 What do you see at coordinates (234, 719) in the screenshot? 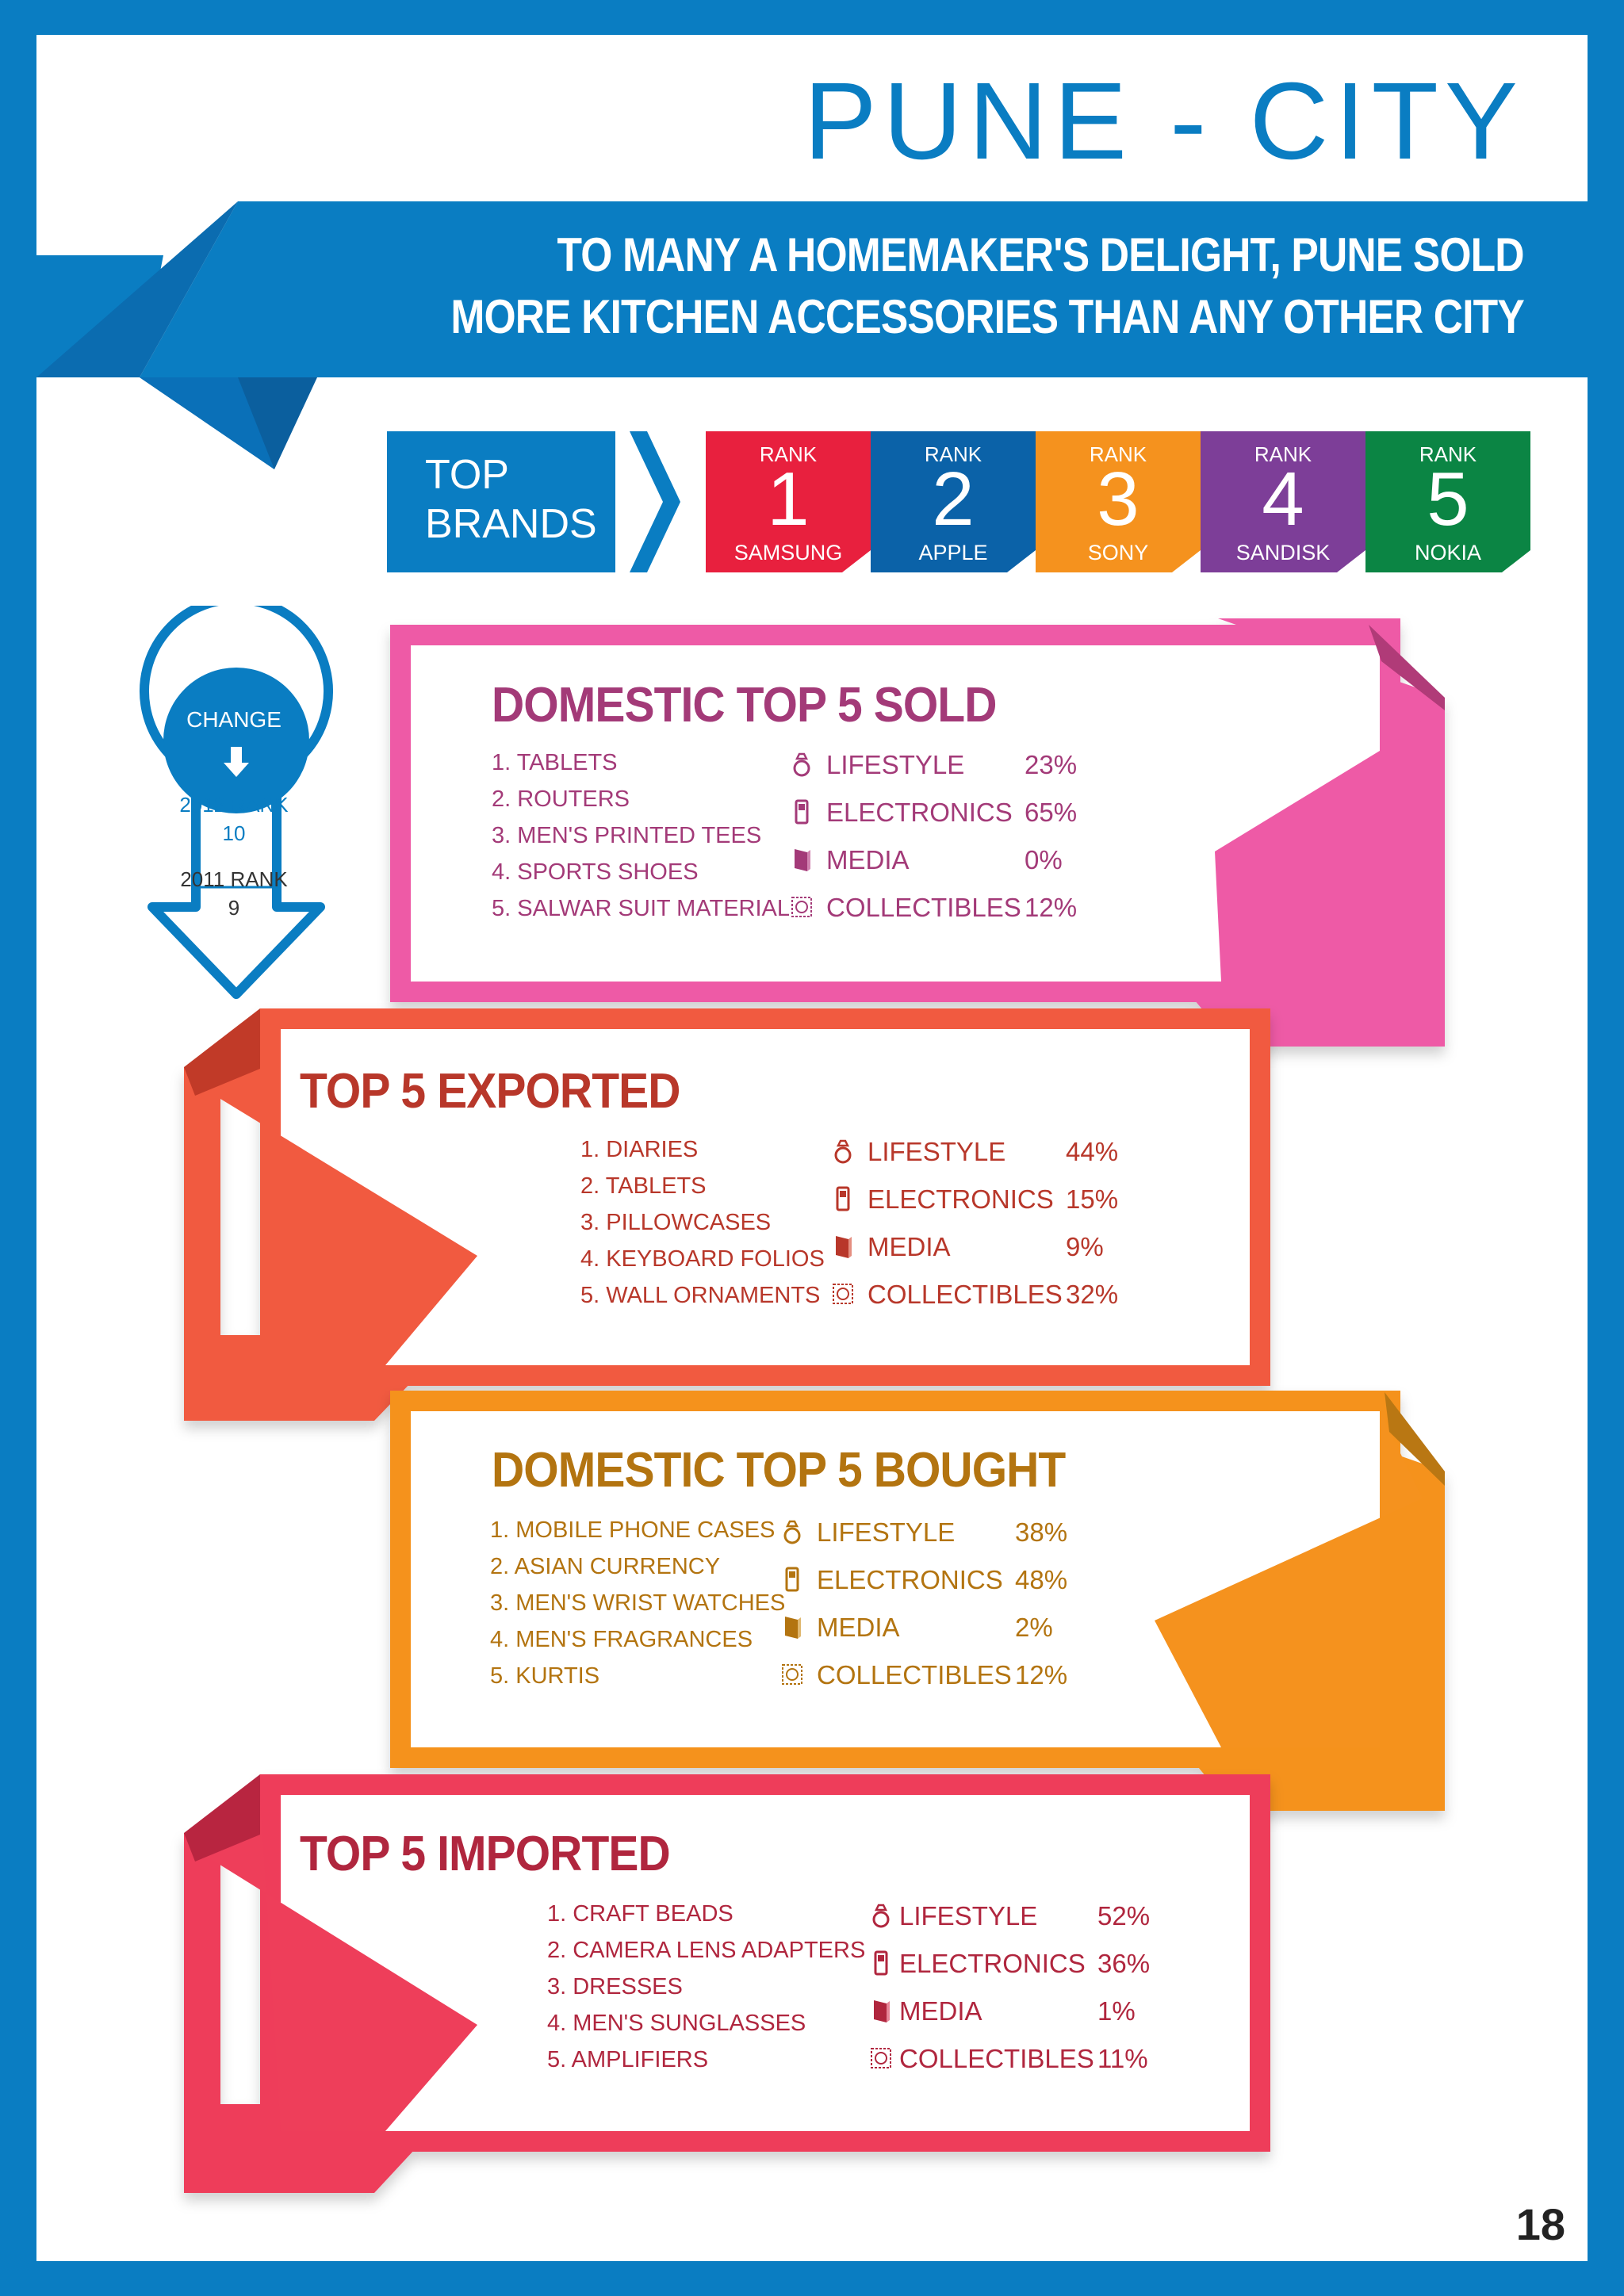
I see `change-label: CHANGE` at bounding box center [234, 719].